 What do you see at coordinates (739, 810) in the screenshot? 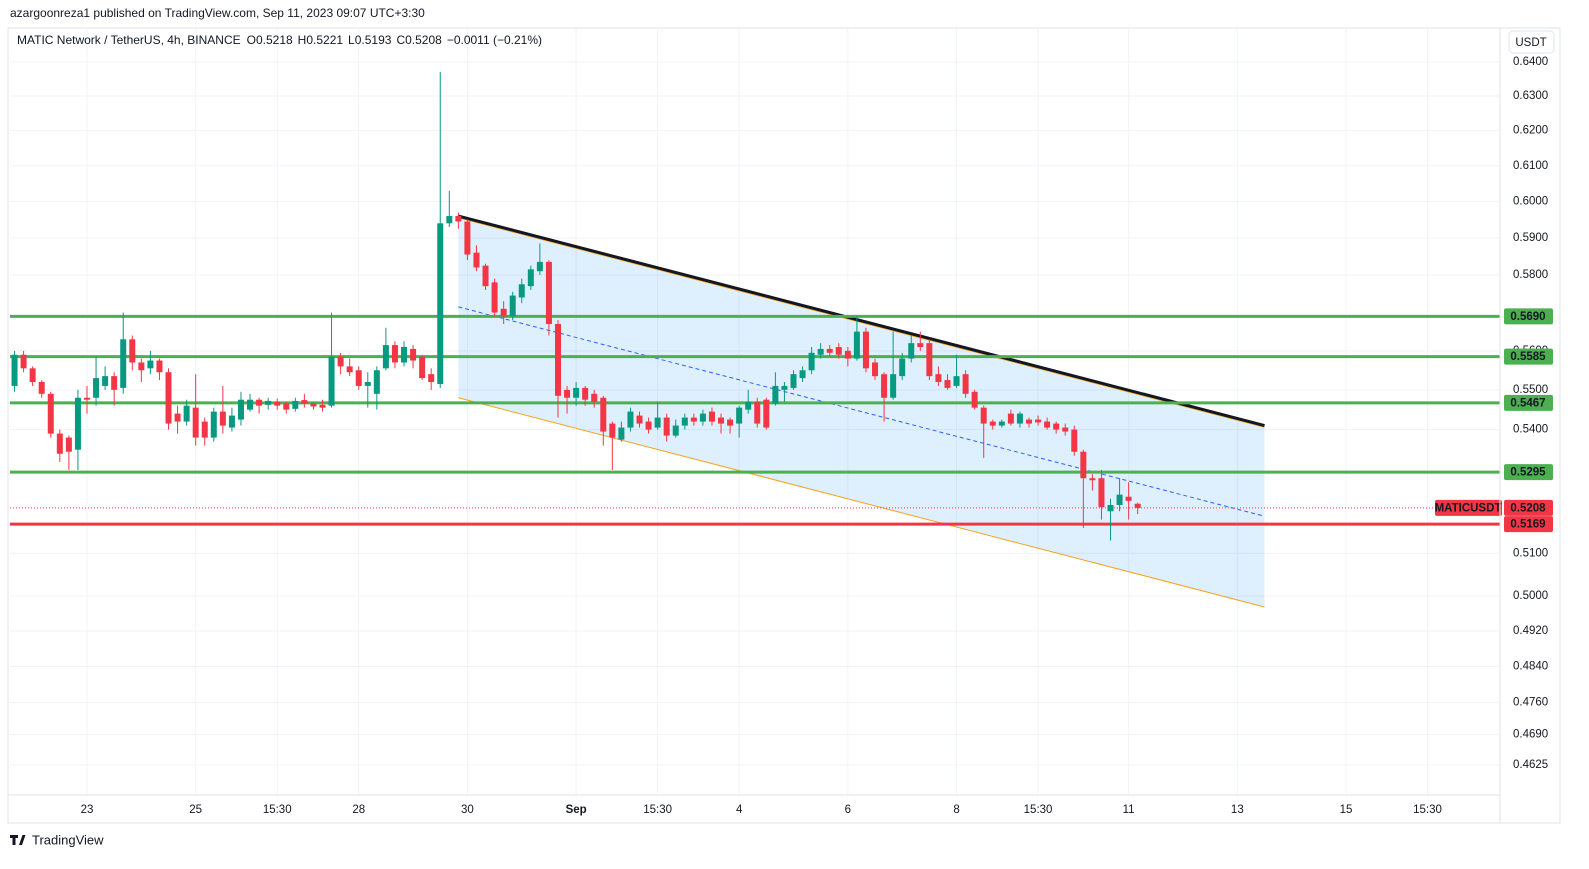
I see `x-tick-label: 4` at bounding box center [739, 810].